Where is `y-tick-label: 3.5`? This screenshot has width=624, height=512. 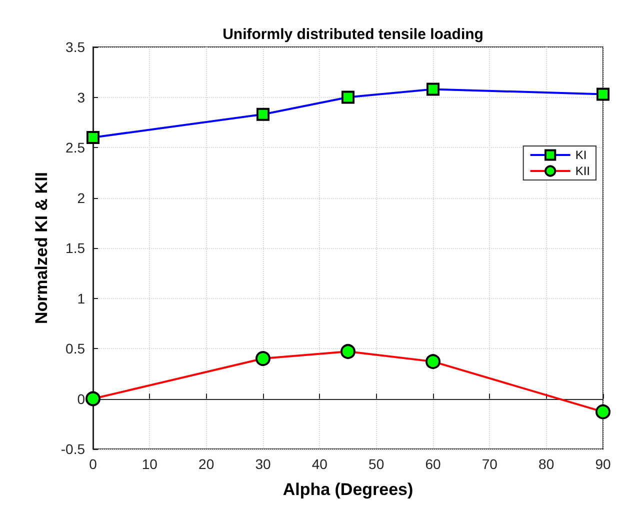 y-tick-label: 3.5 is located at coordinates (76, 47).